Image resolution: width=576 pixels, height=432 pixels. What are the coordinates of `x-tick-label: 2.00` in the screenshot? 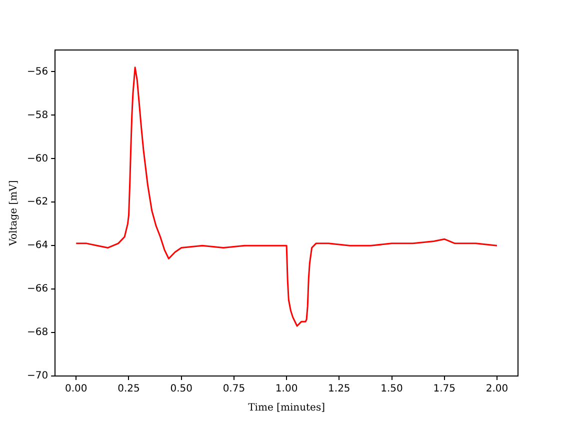 It's located at (497, 389).